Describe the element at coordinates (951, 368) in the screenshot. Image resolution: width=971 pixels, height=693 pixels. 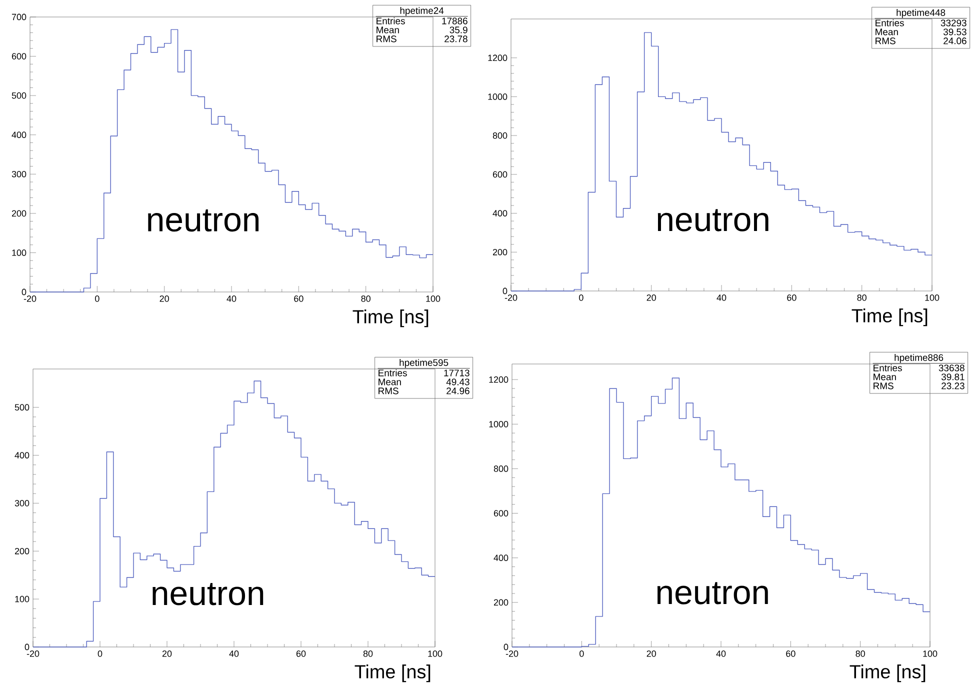
I see `text: 33638` at that location.